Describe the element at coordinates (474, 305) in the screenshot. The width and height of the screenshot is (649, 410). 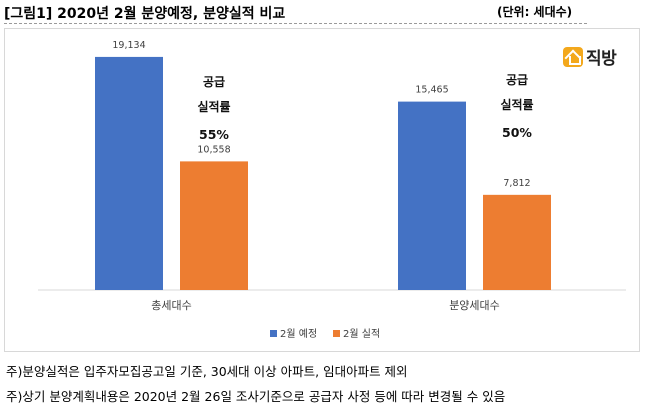
I see `category-label: 분양세대수` at that location.